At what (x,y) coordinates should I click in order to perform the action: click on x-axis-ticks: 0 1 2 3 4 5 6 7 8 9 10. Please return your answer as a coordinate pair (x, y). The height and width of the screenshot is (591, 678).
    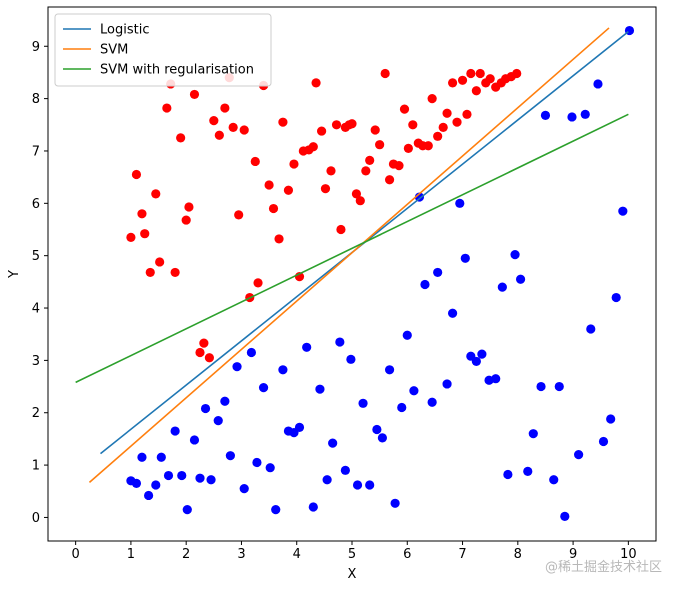
    Looking at the image, I should click on (354, 551).